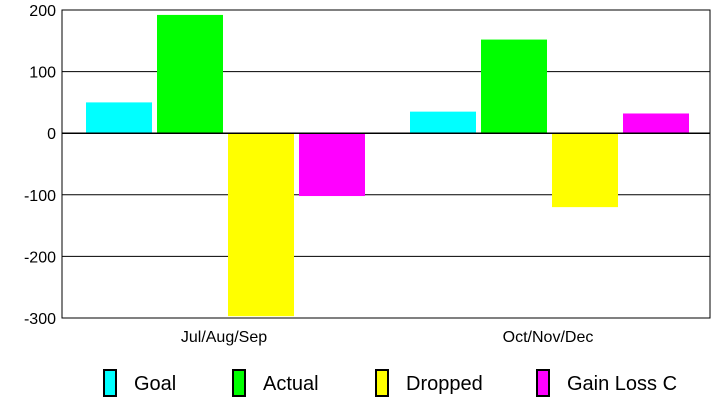 This screenshot has height=405, width=721. I want to click on x-tick-label: Oct/Nov/Dec, so click(548, 337).